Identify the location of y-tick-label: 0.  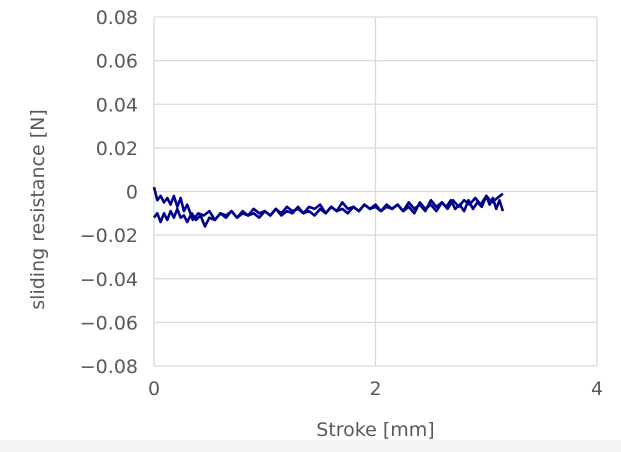
(132, 193).